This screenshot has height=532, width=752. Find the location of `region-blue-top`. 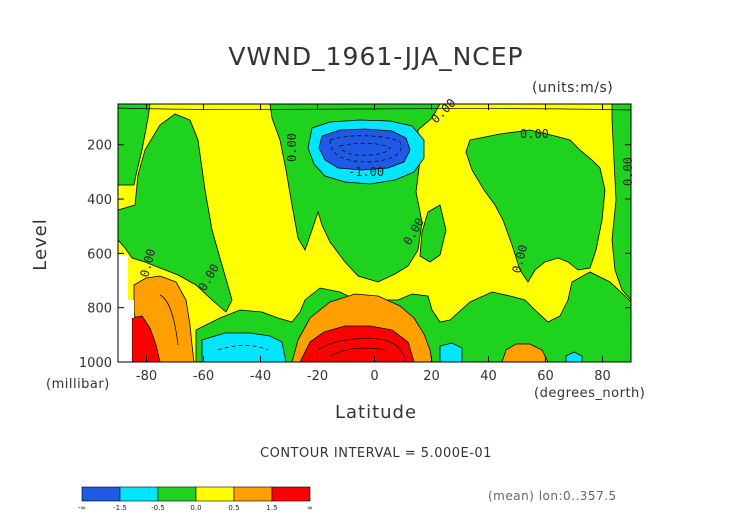

region-blue-top is located at coordinates (364, 149).